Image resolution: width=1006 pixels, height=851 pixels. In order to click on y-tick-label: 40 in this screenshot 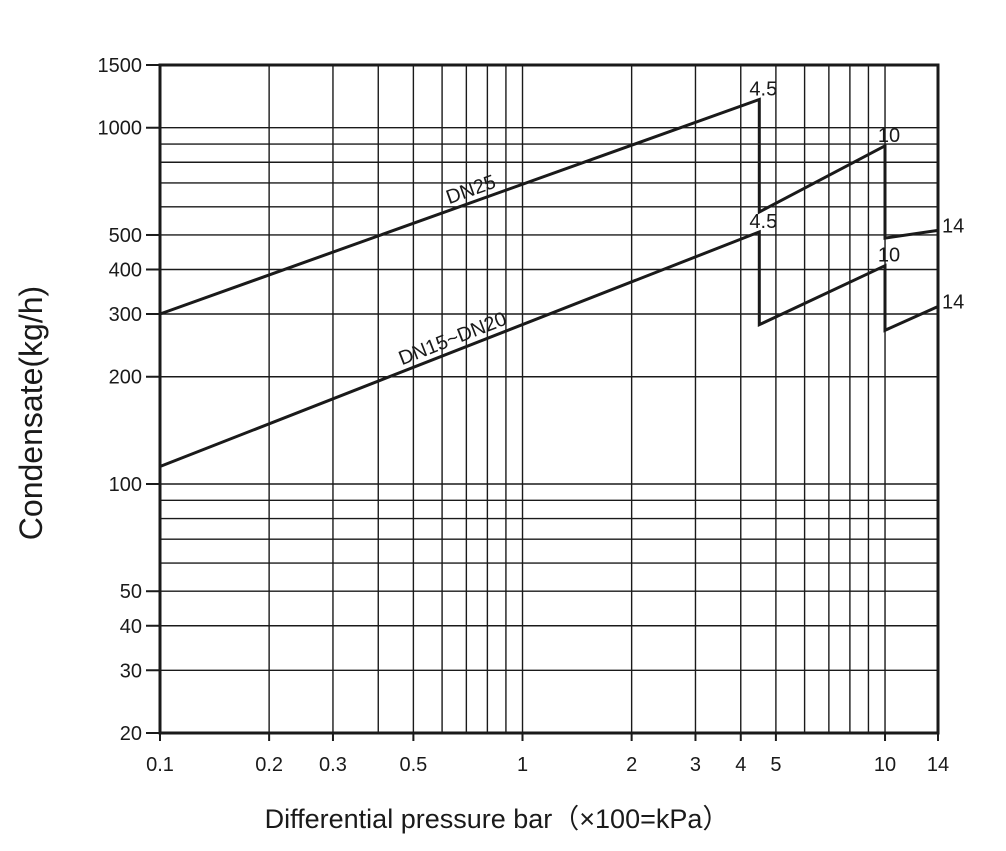, I will do `click(131, 627)`.